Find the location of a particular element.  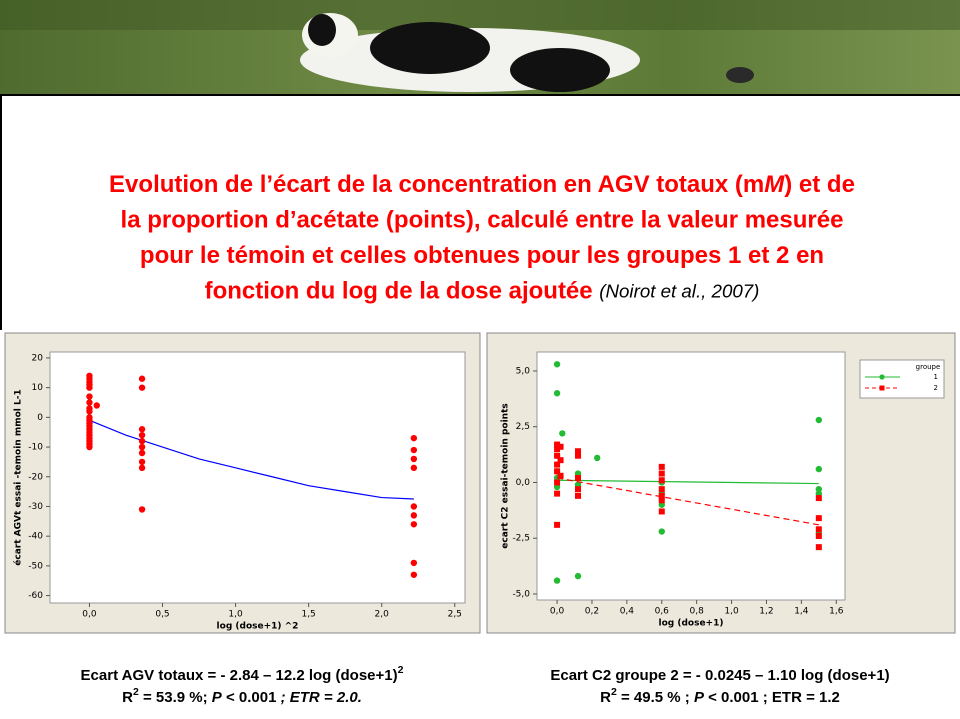

y-tick-label: 2,5 is located at coordinates (523, 427).